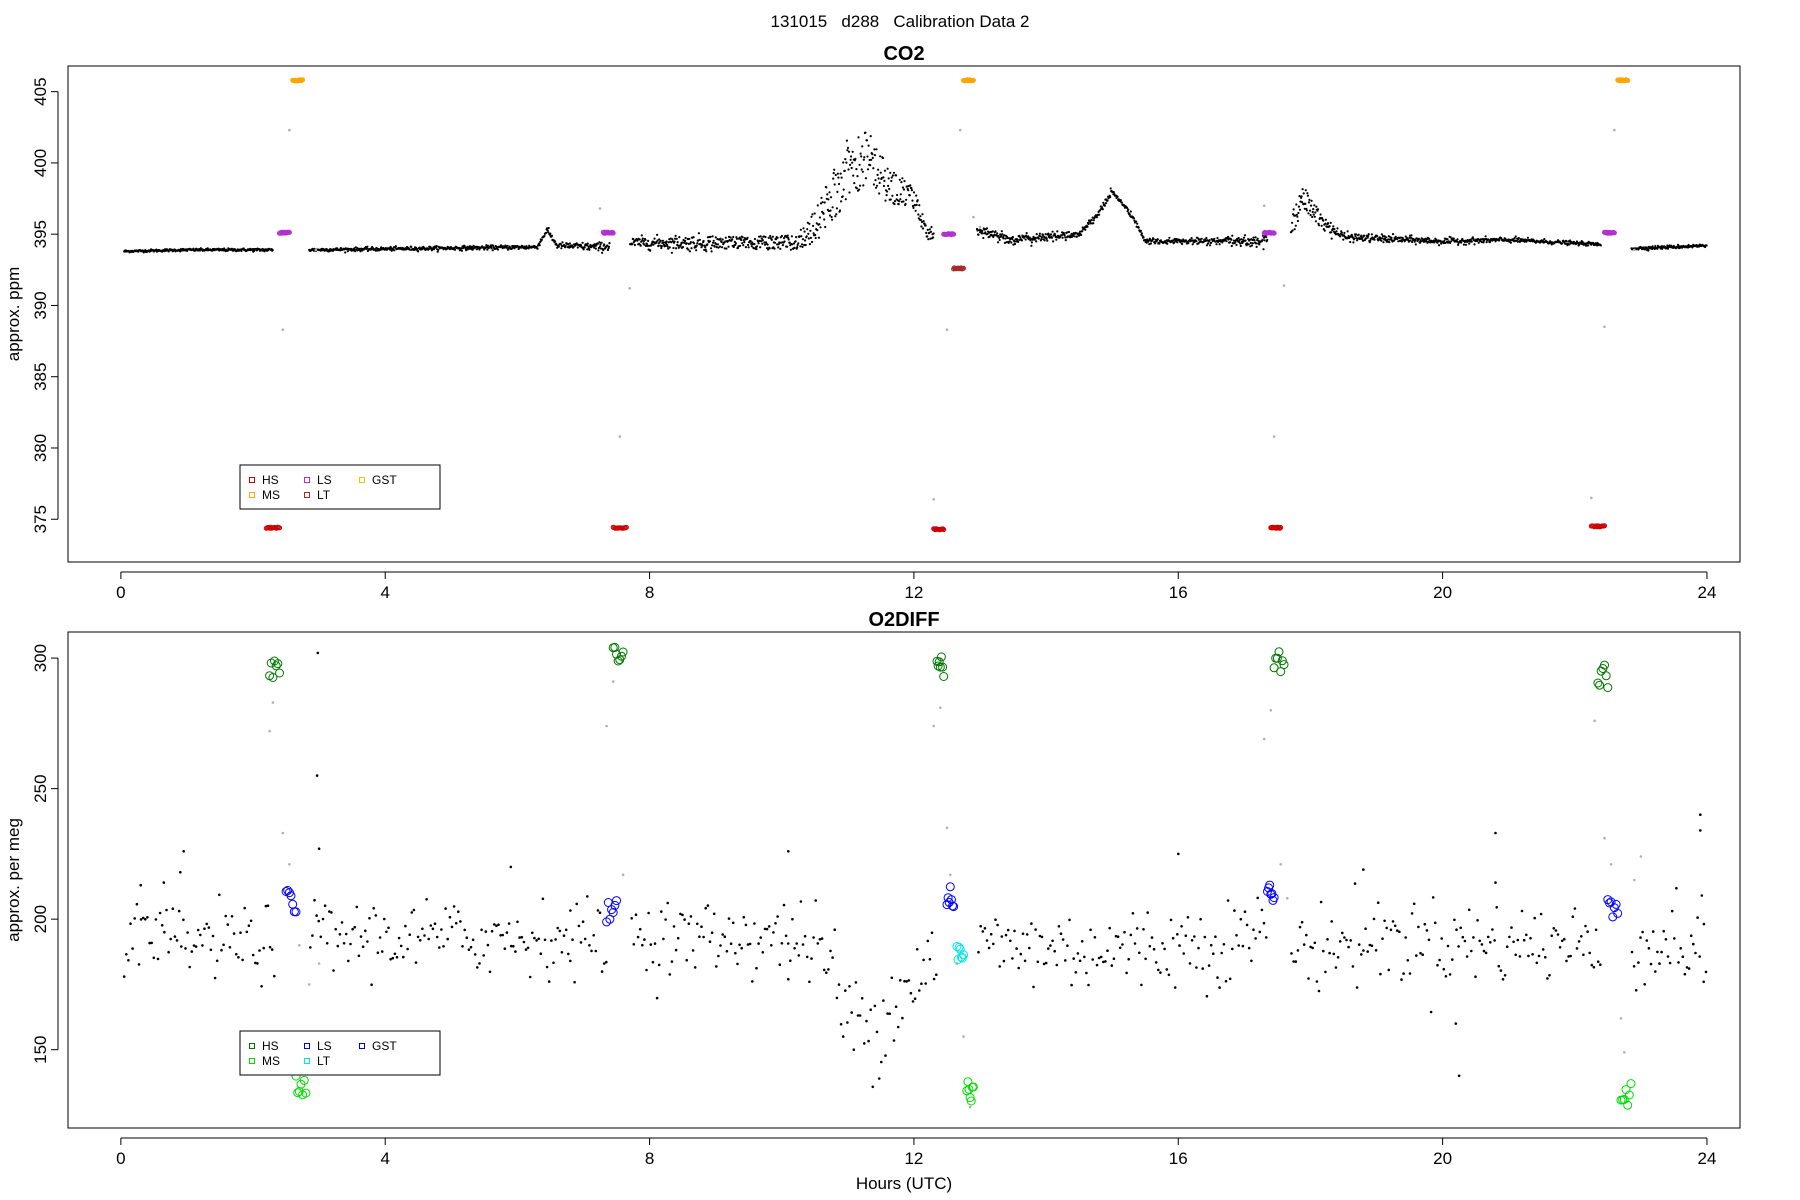 The width and height of the screenshot is (1800, 1200). What do you see at coordinates (1442, 1158) in the screenshot?
I see `o2diff-x-tick-label: 20` at bounding box center [1442, 1158].